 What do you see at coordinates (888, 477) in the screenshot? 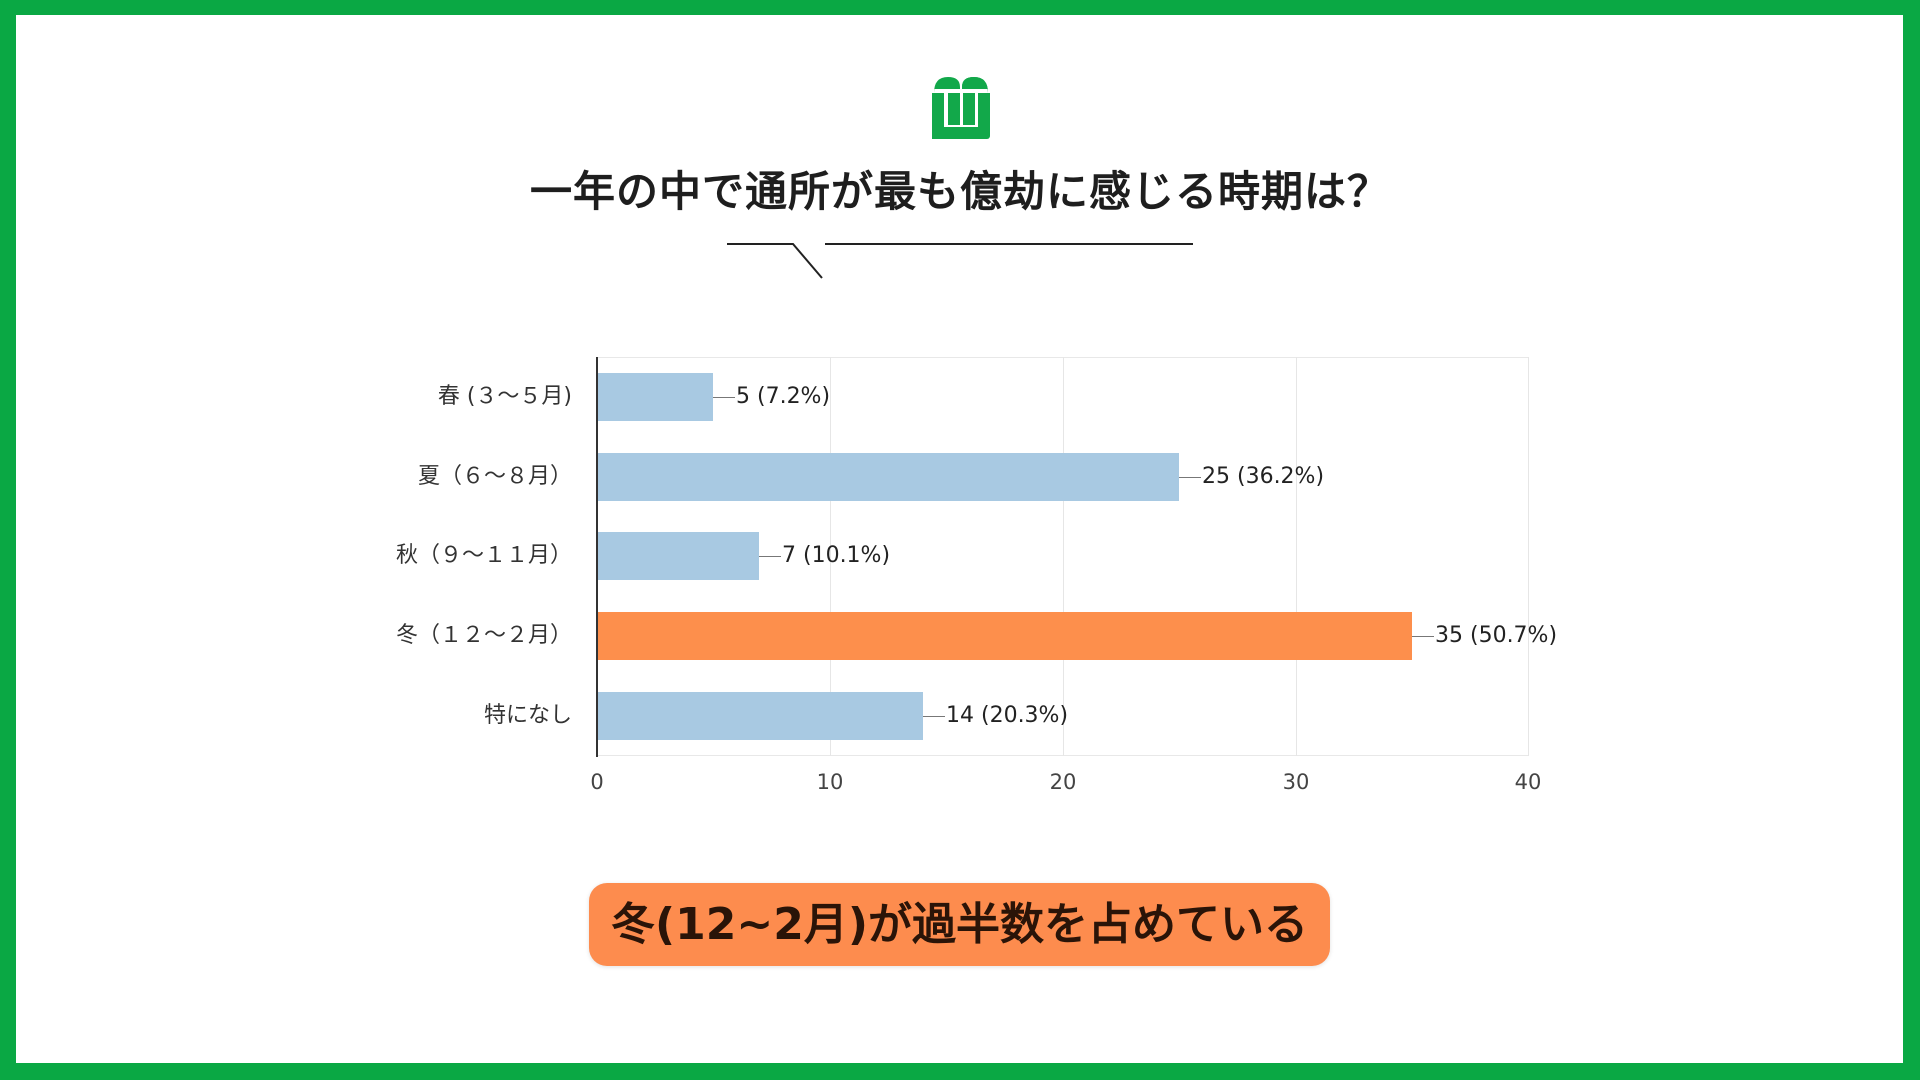
I see `bar-summer` at bounding box center [888, 477].